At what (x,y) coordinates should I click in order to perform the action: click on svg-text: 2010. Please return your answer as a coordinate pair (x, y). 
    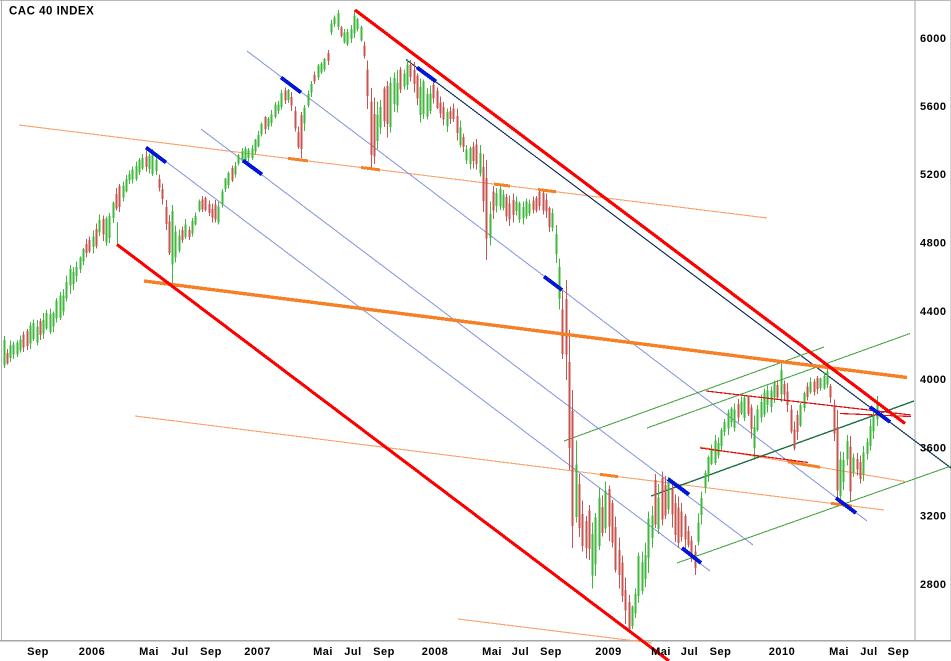
    Looking at the image, I should click on (782, 652).